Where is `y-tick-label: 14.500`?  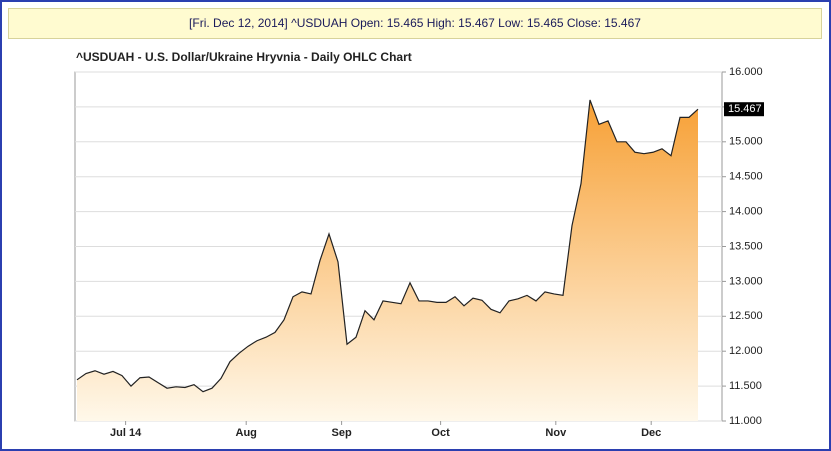 y-tick-label: 14.500 is located at coordinates (746, 177).